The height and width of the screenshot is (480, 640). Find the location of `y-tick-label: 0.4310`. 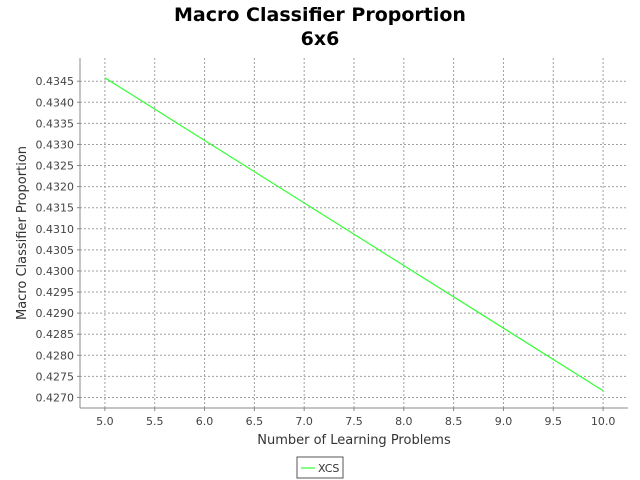

y-tick-label: 0.4310 is located at coordinates (55, 229).